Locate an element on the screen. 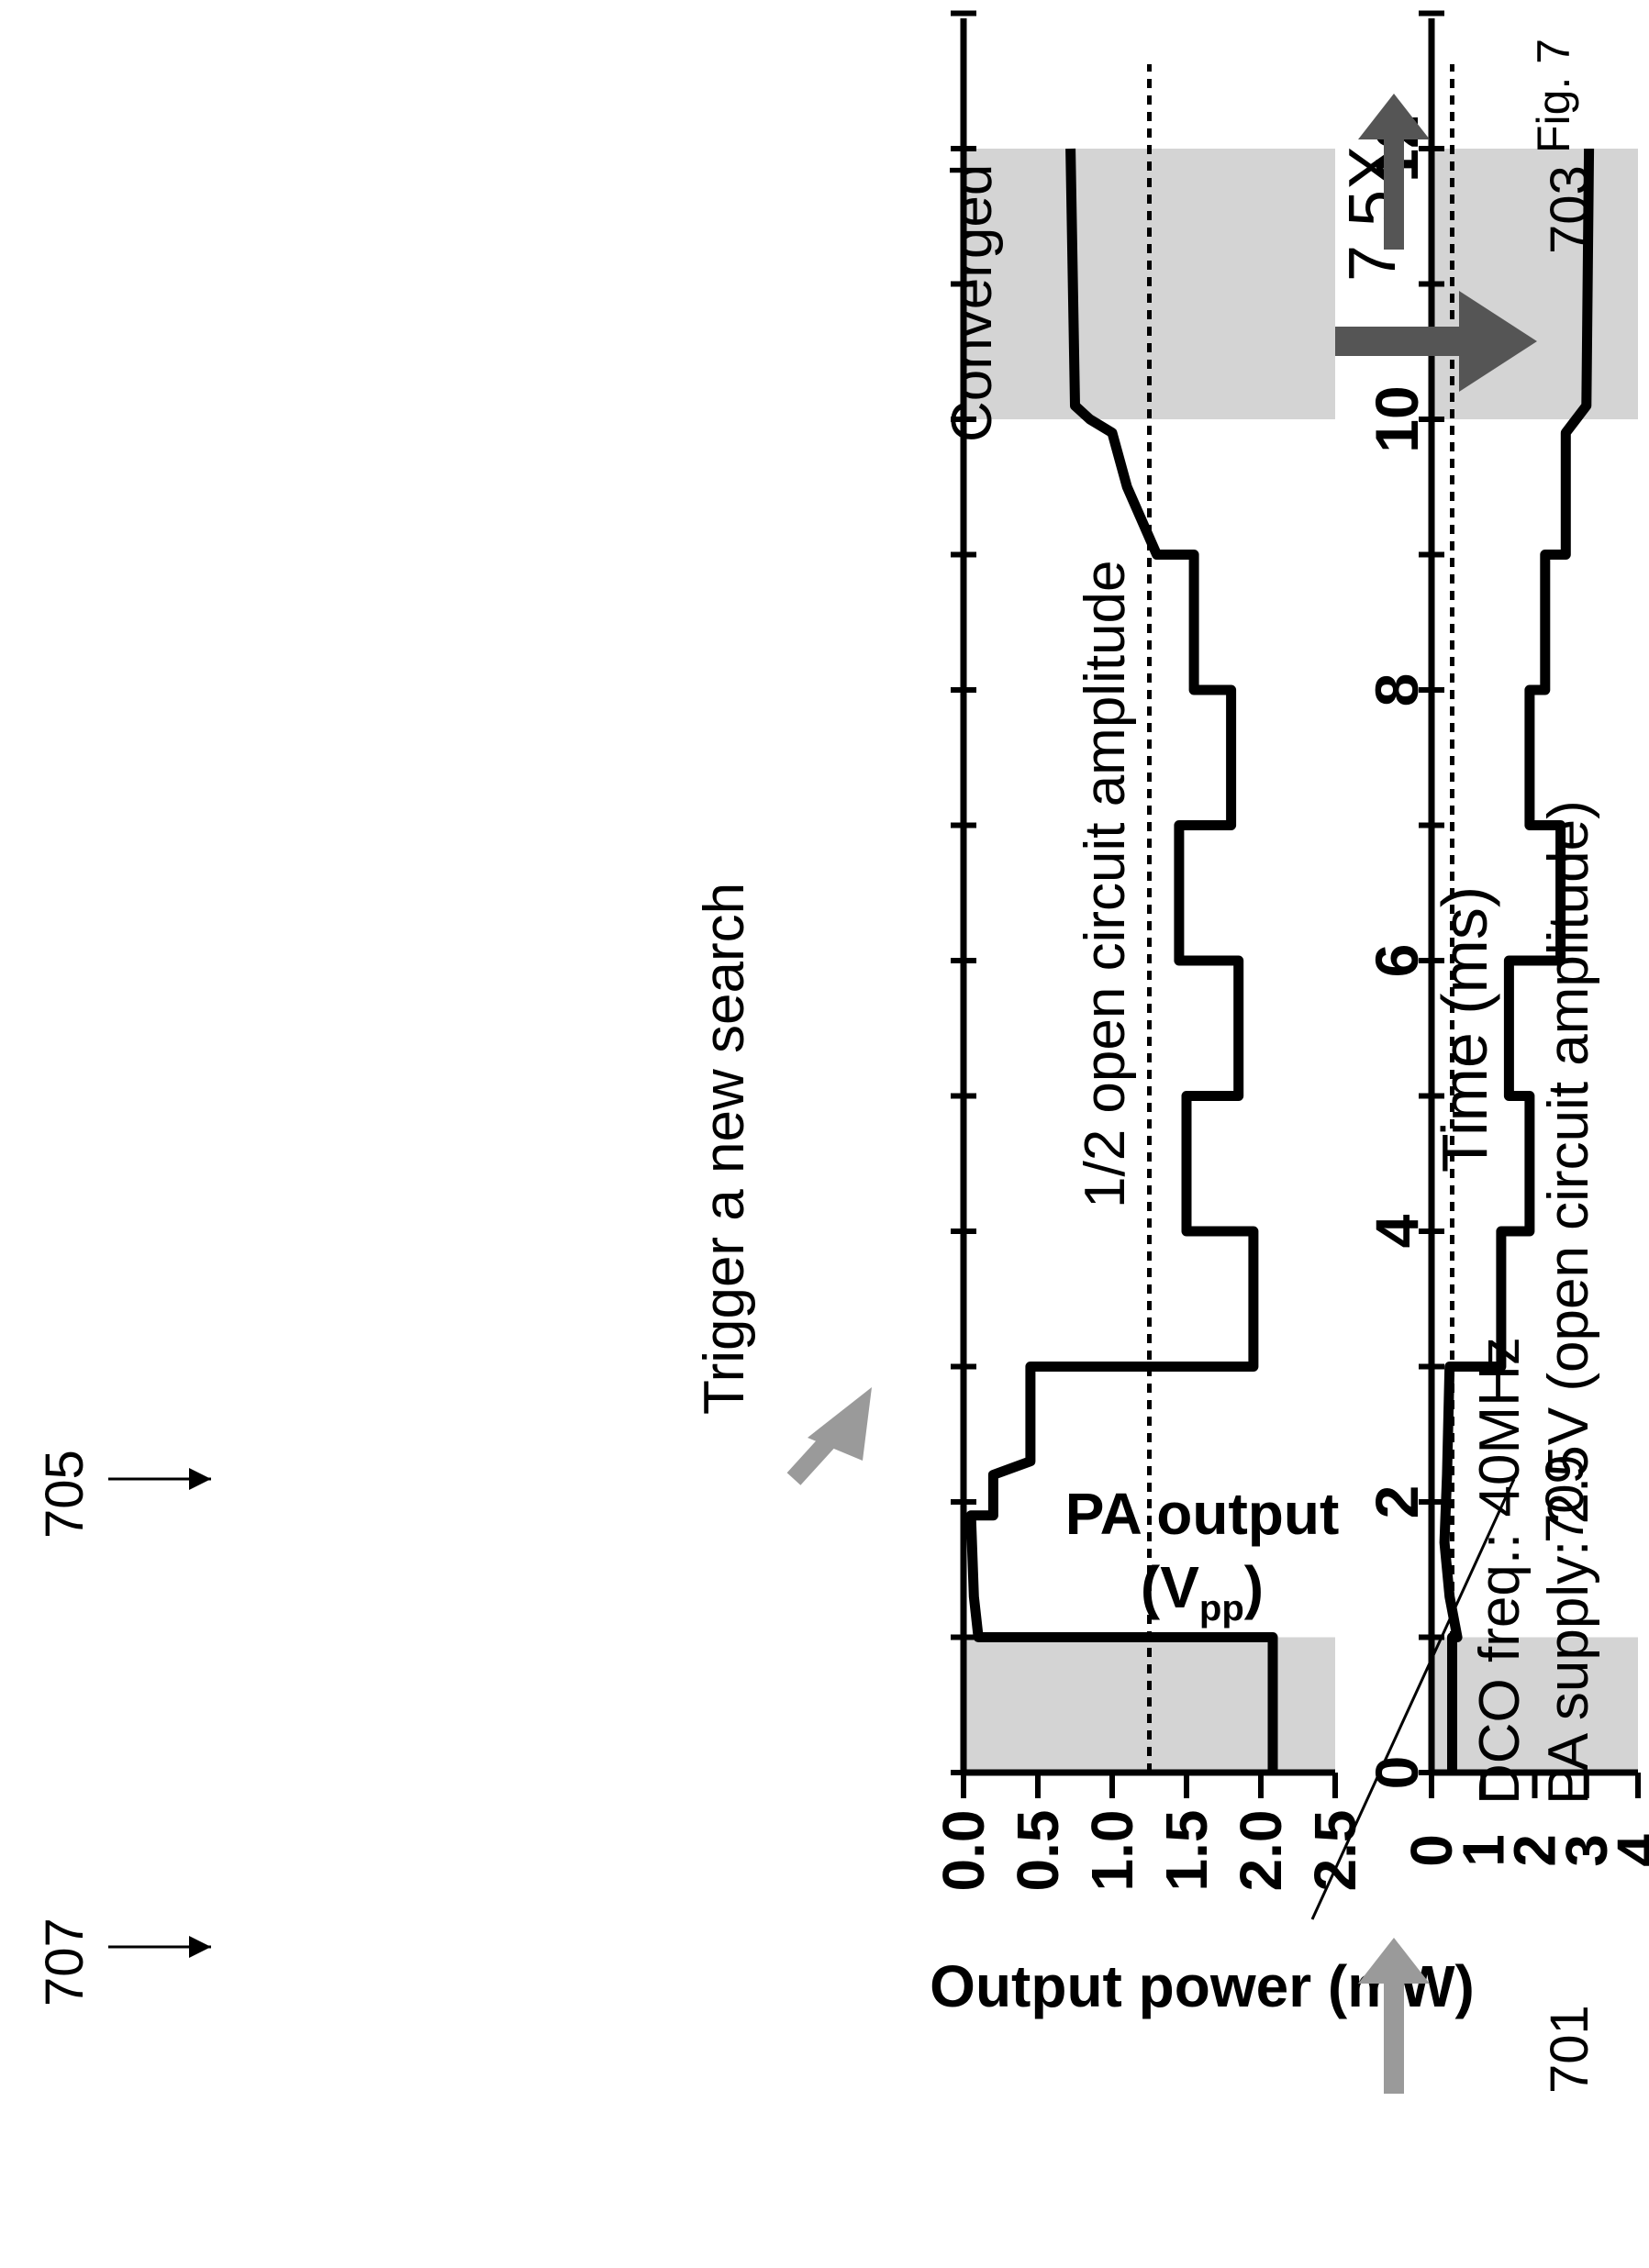 The image size is (1649, 2268). top-axes is located at coordinates (1530, 904).